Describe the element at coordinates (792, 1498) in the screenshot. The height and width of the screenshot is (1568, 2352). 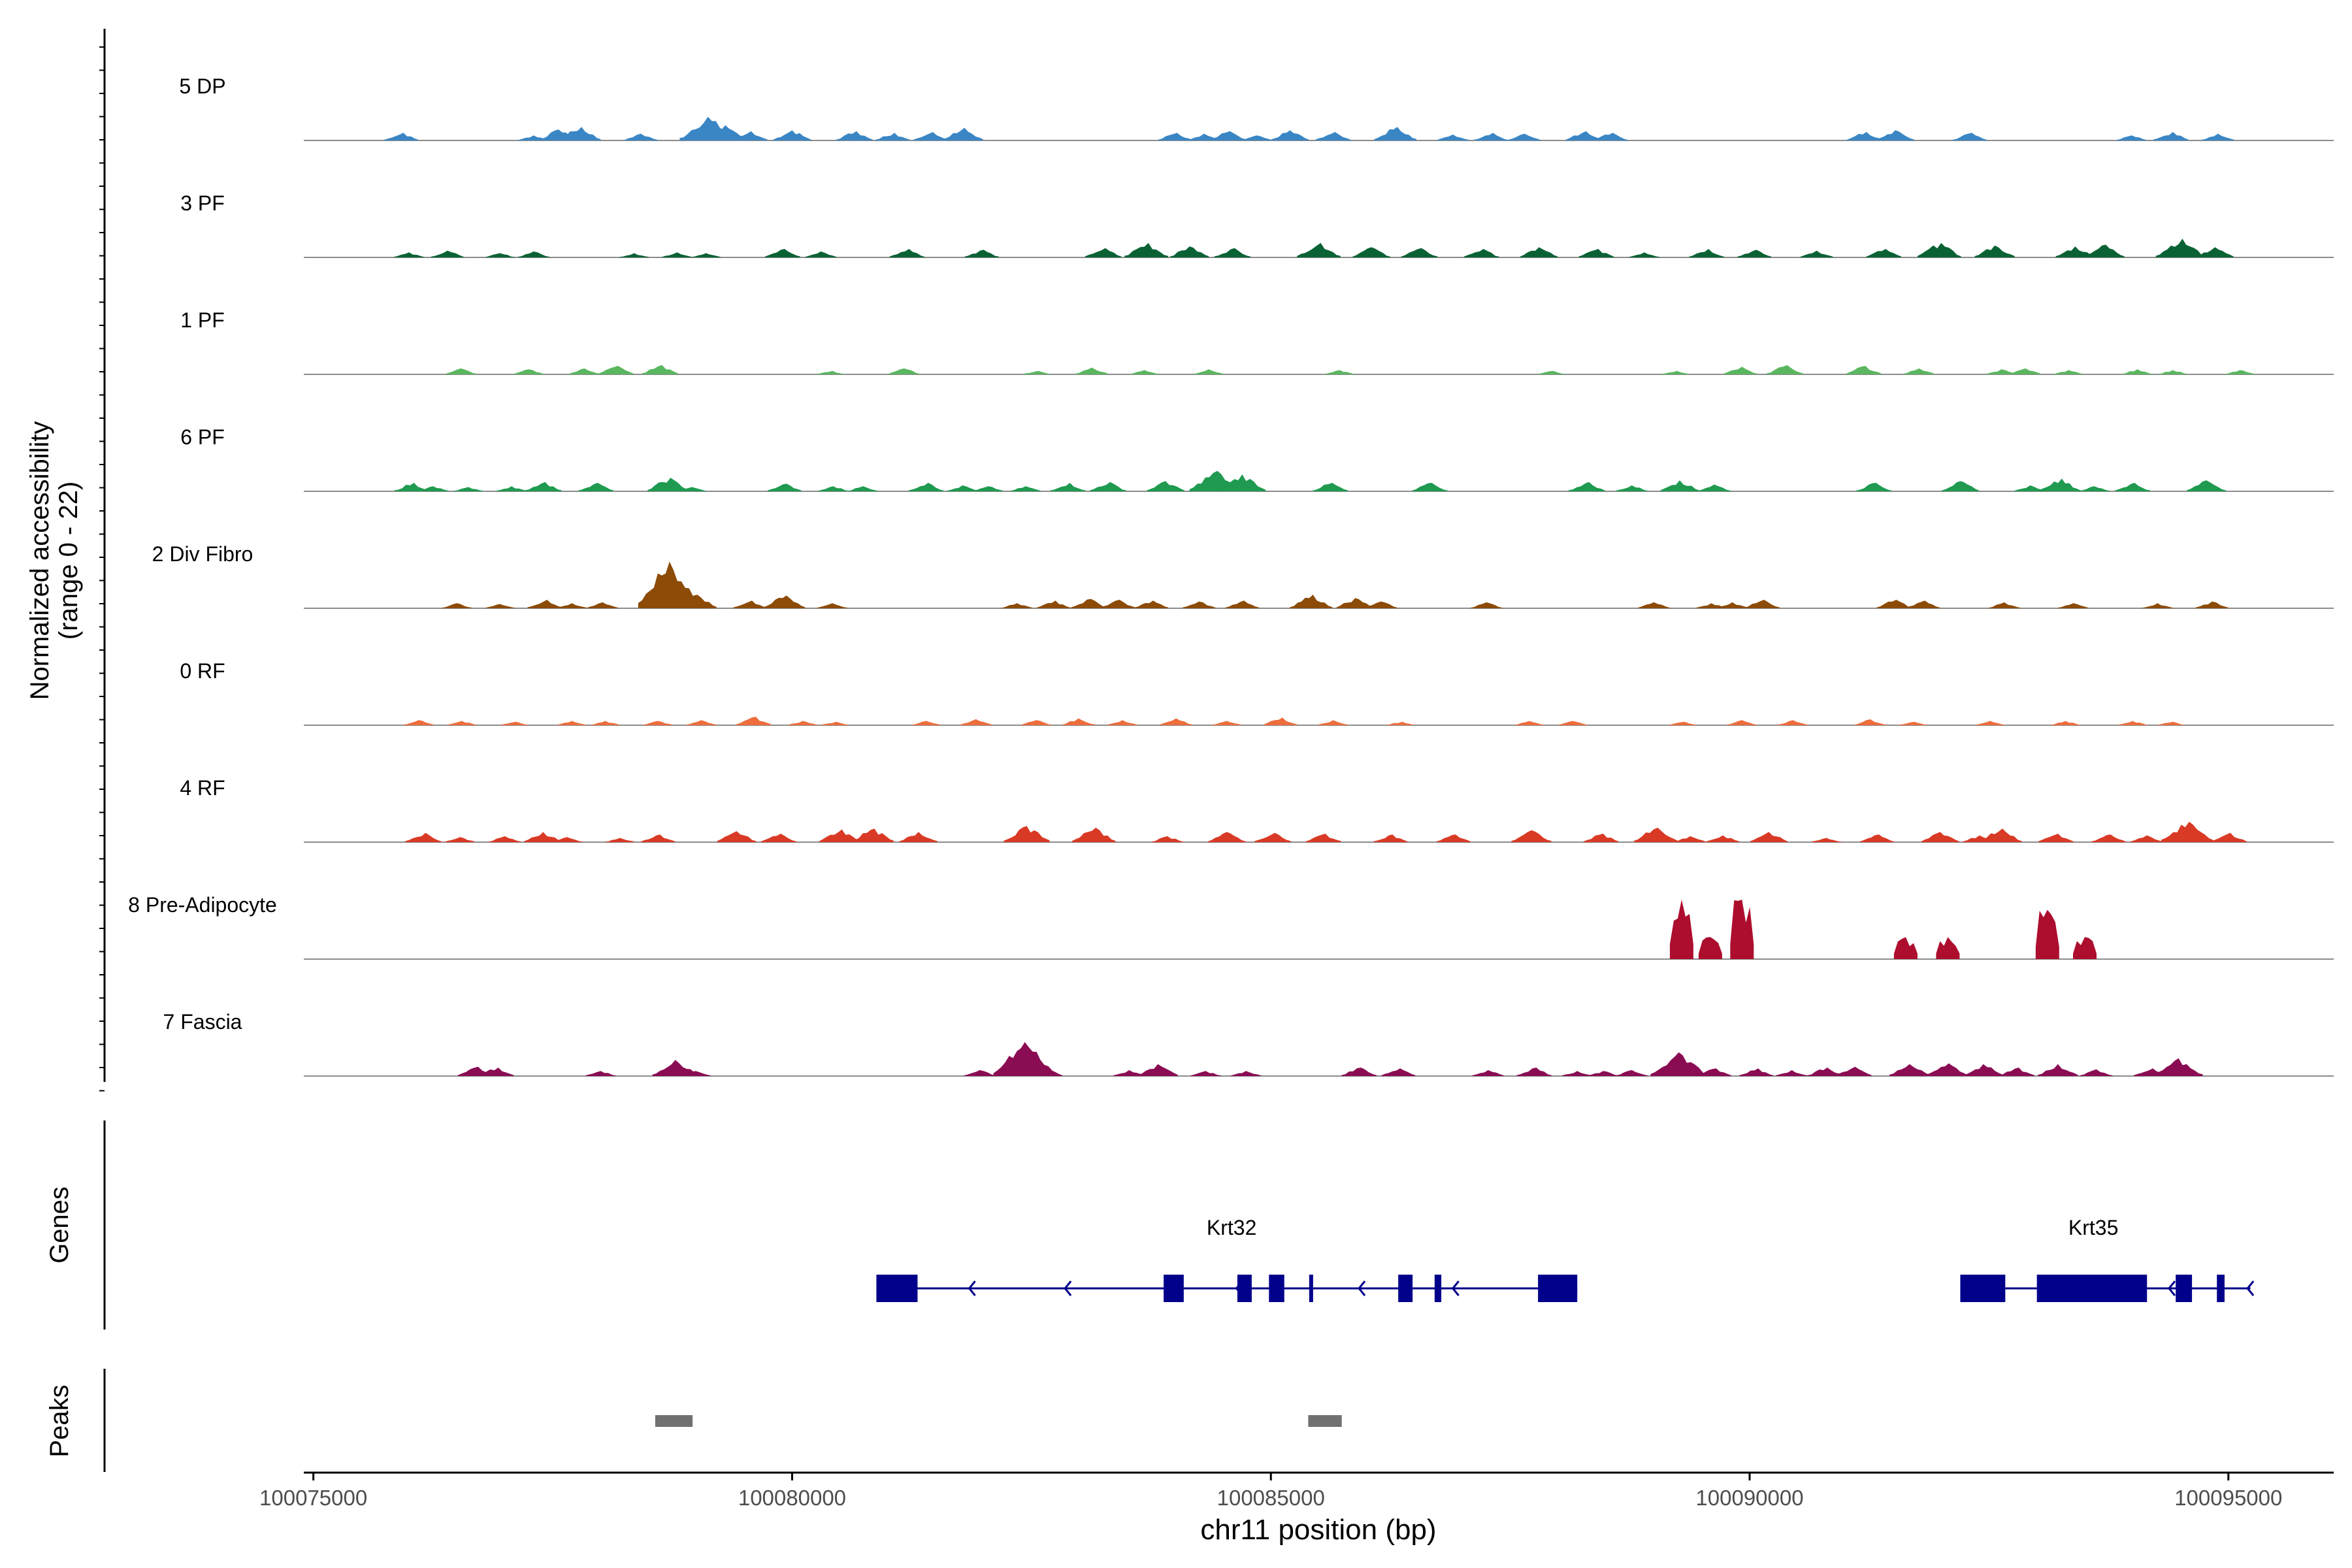
I see `x-tick-label: 100080000` at that location.